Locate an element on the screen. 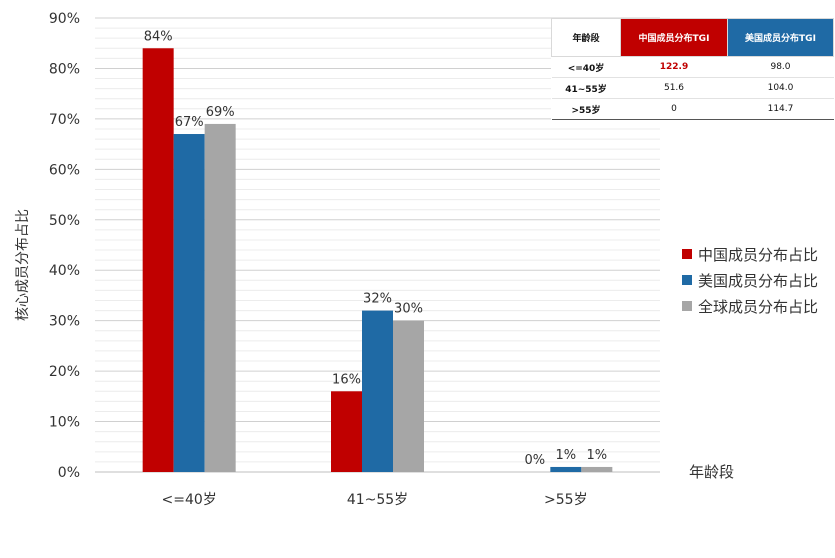 The height and width of the screenshot is (558, 835). legend-label-china: 中国成员分布占比 is located at coordinates (758, 254).